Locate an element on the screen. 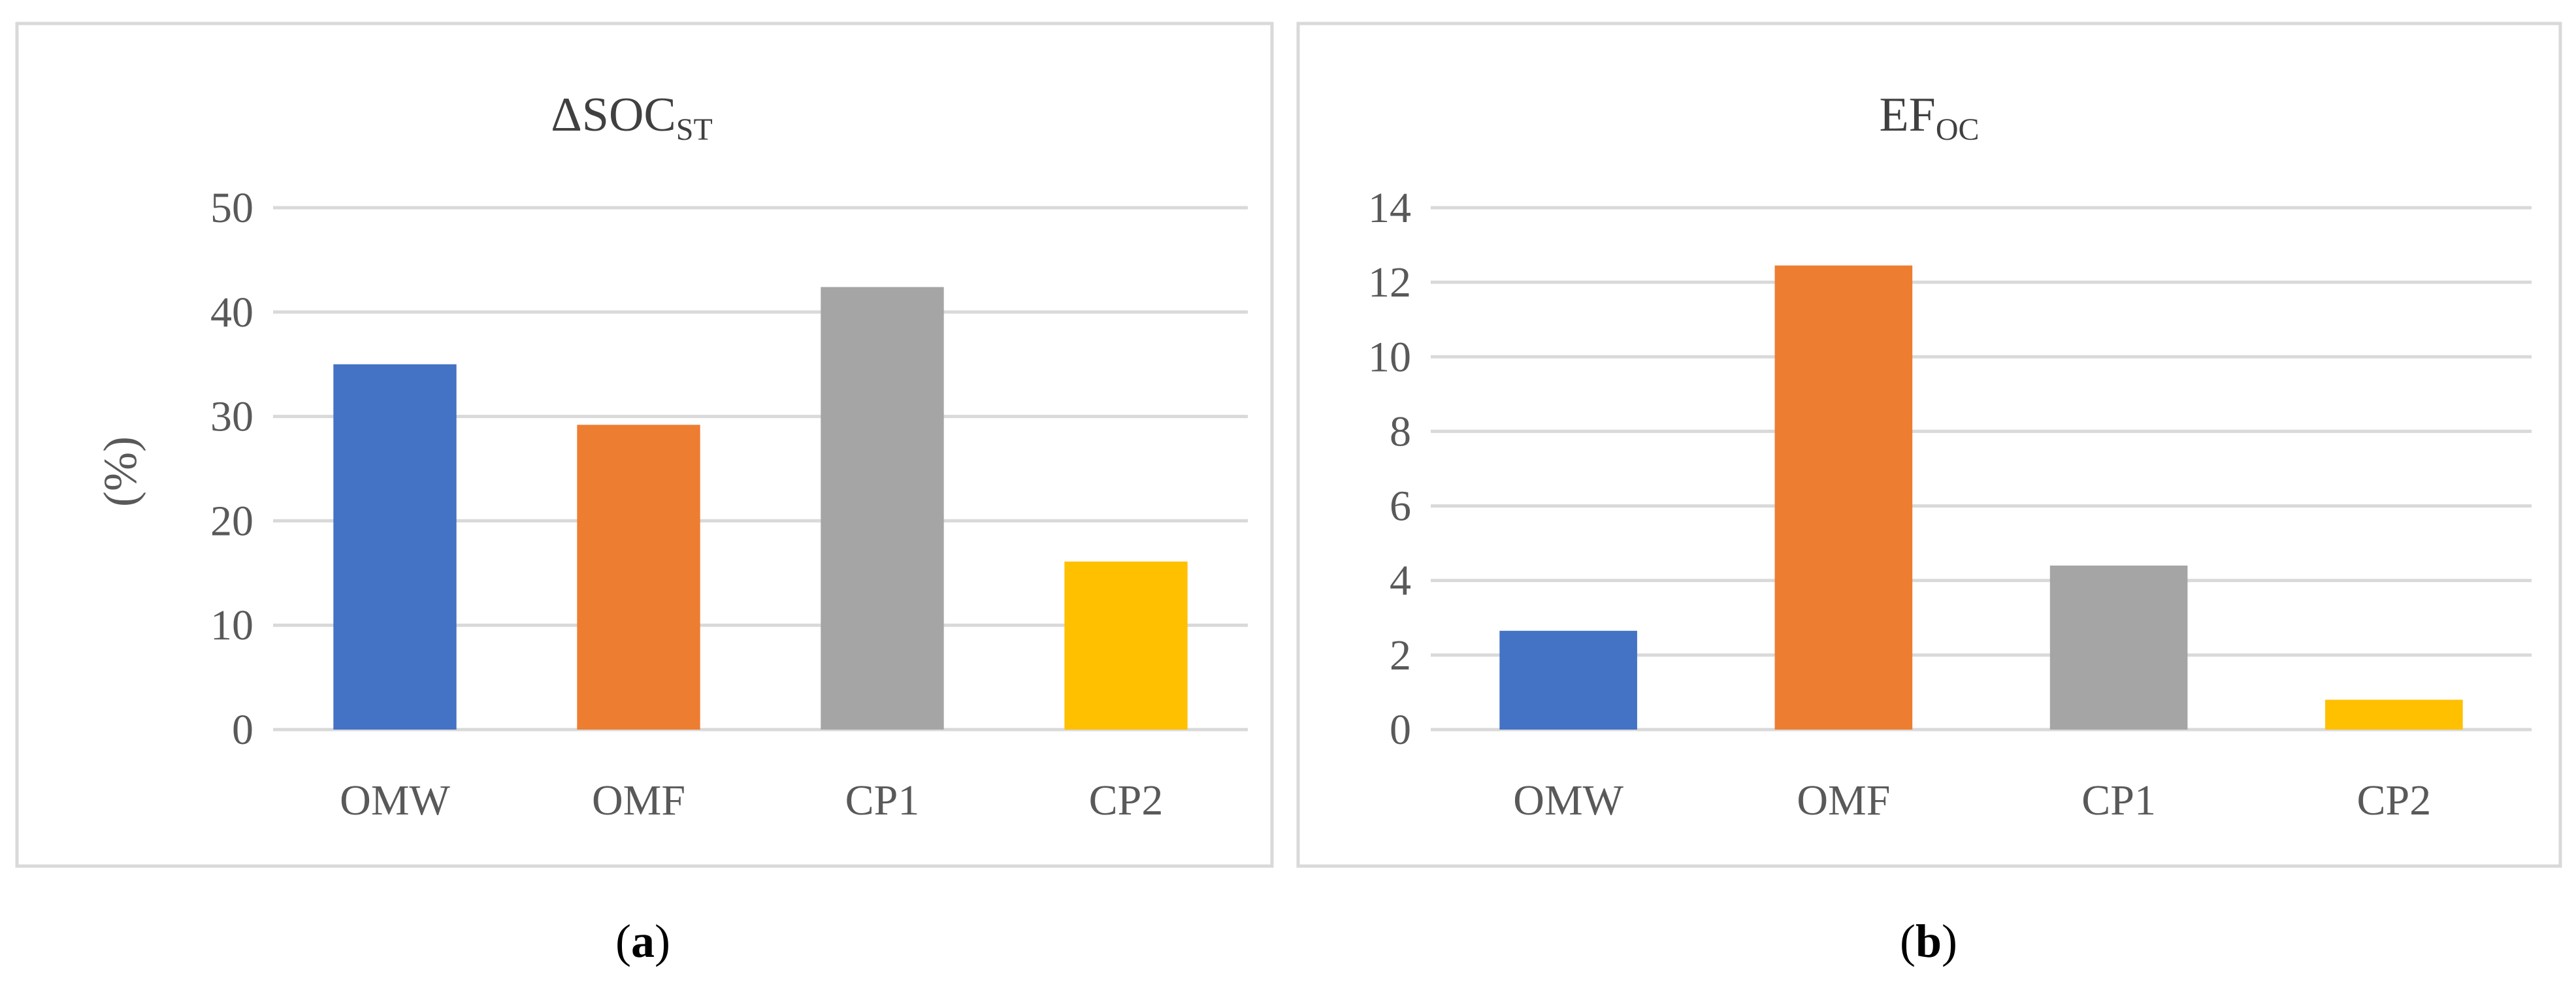  chart-a-title-subscript: ST is located at coordinates (694, 129).